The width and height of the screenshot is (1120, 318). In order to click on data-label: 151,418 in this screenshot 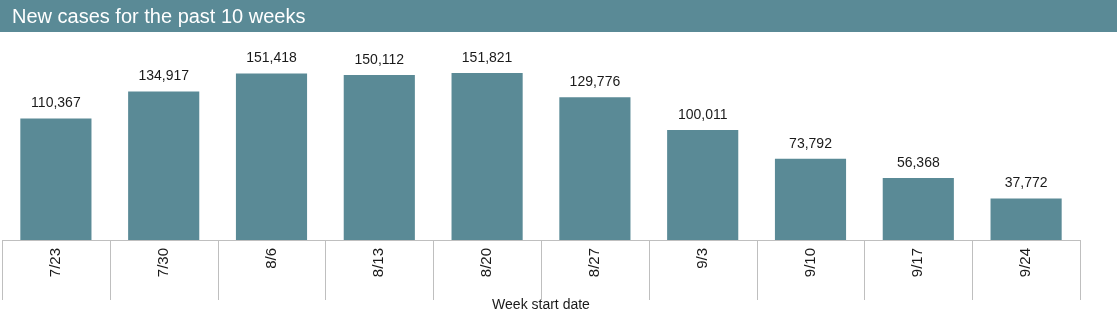, I will do `click(272, 57)`.